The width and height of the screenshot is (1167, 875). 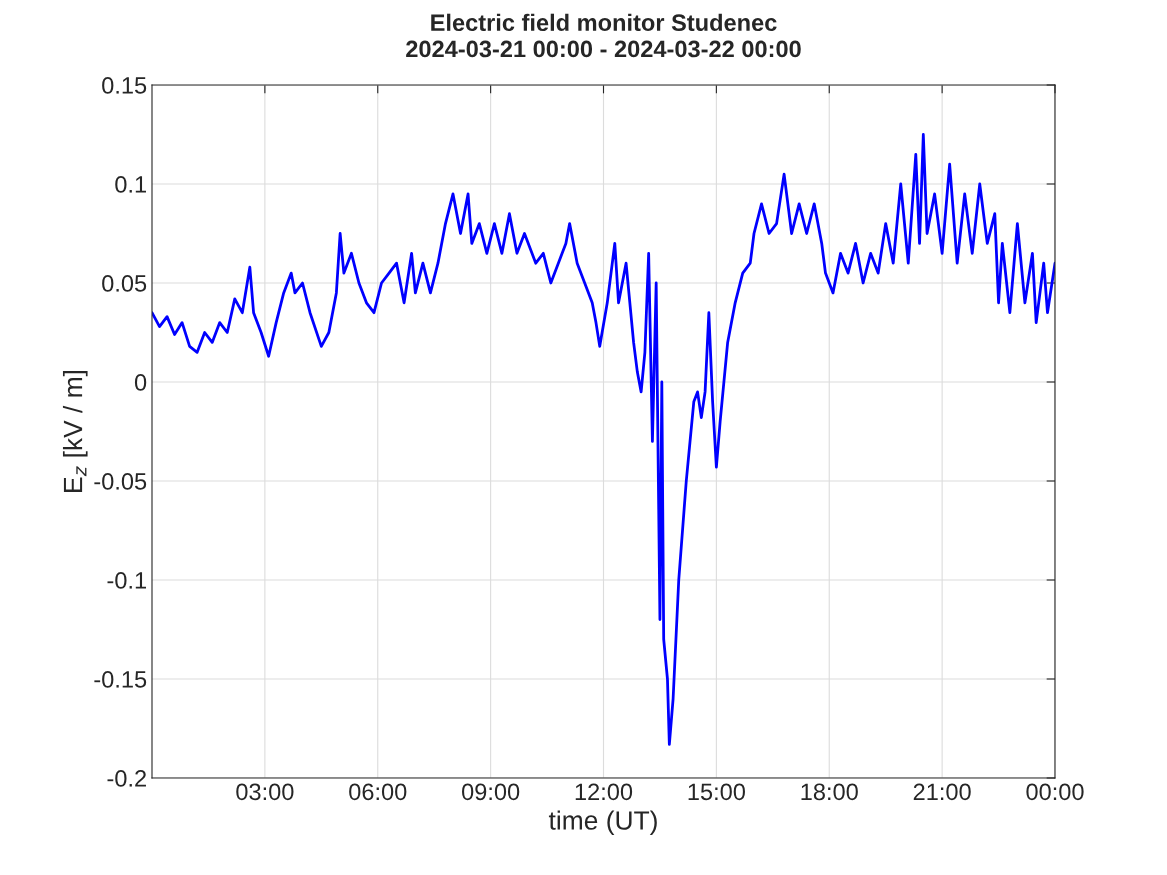 What do you see at coordinates (130, 184) in the screenshot?
I see `y-tick-label: 0.1` at bounding box center [130, 184].